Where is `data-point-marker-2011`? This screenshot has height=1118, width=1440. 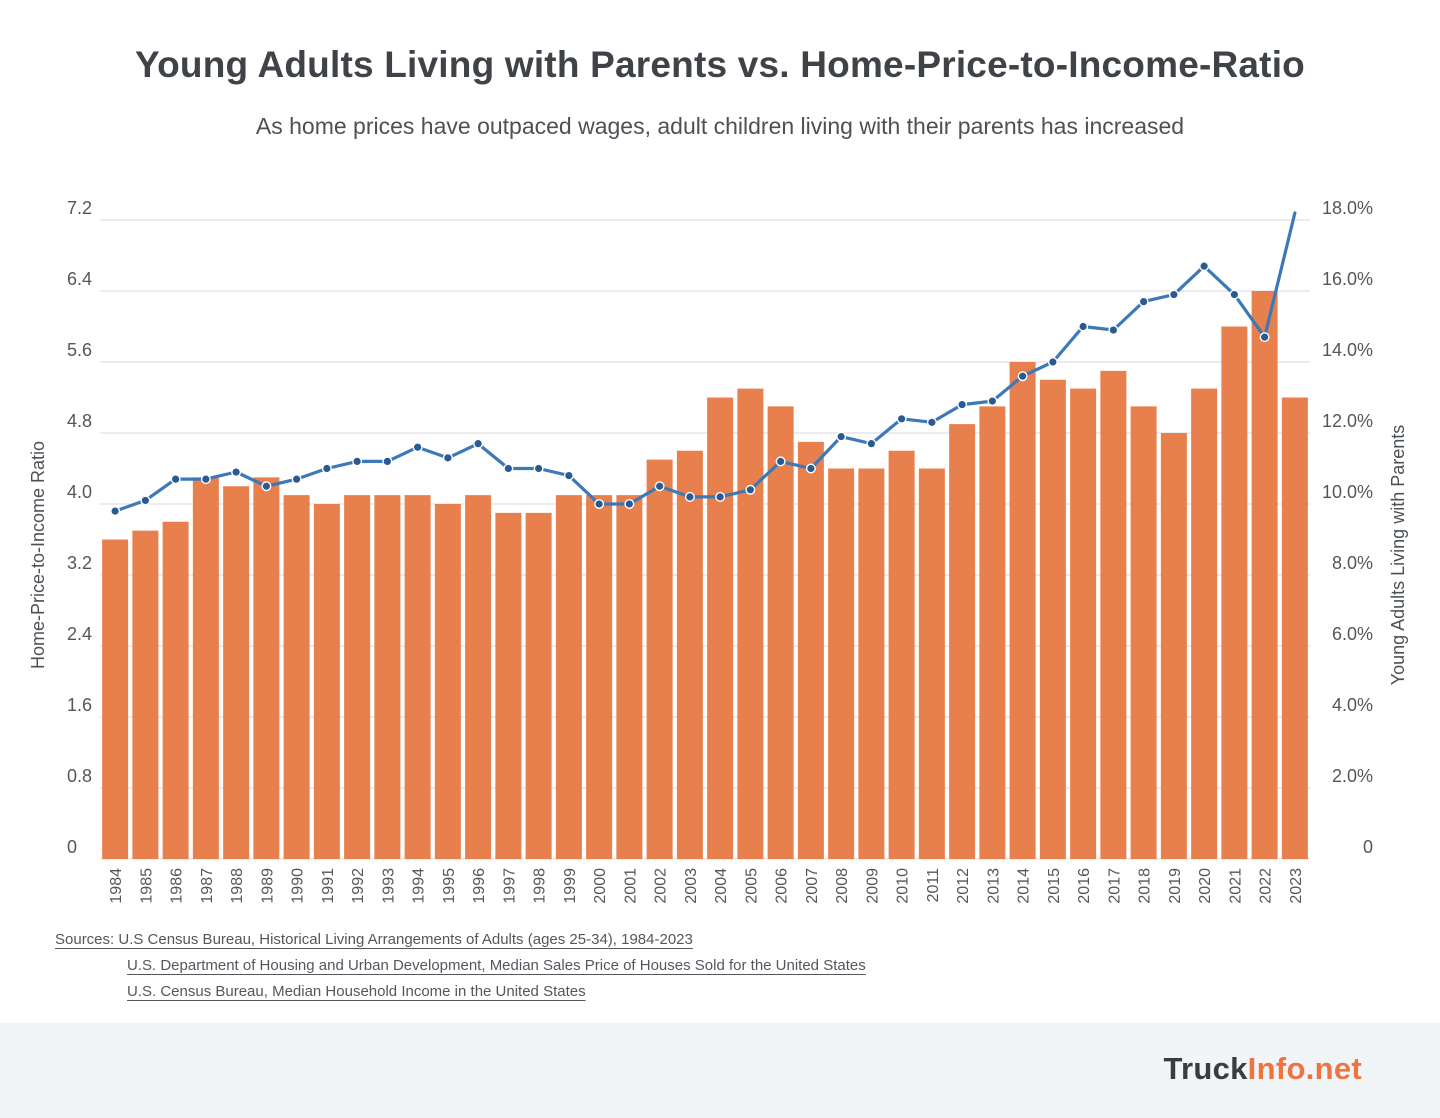 data-point-marker-2011 is located at coordinates (931, 422).